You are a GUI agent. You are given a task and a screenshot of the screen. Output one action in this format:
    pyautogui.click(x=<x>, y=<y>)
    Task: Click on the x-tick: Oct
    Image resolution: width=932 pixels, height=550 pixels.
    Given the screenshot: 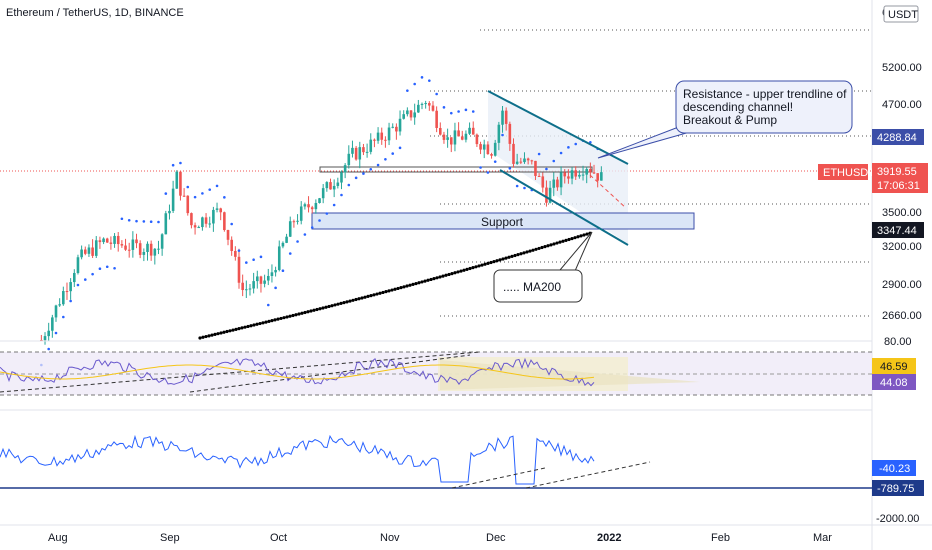 What is the action you would take?
    pyautogui.click(x=278, y=538)
    